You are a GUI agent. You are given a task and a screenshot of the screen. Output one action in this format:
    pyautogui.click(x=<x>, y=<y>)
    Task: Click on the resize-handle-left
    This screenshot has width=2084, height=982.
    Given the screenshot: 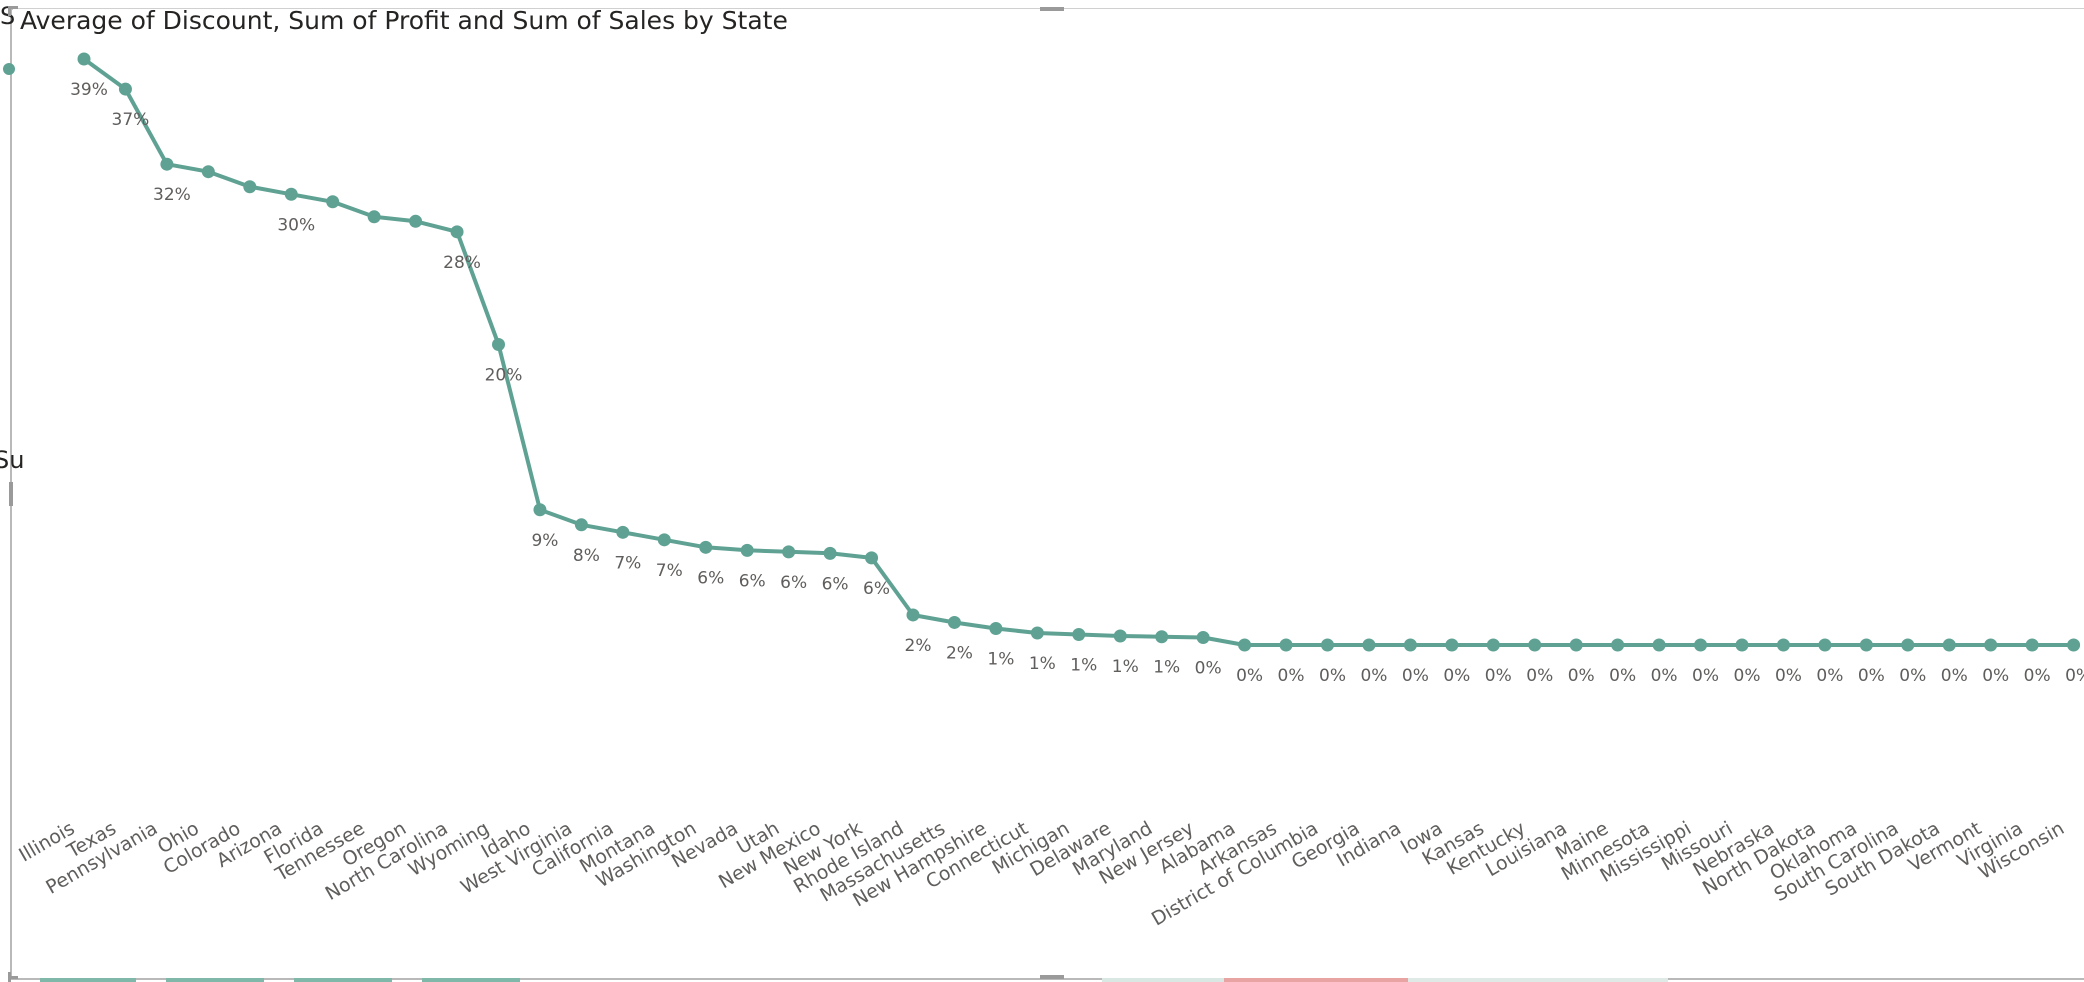 What is the action you would take?
    pyautogui.click(x=11, y=494)
    